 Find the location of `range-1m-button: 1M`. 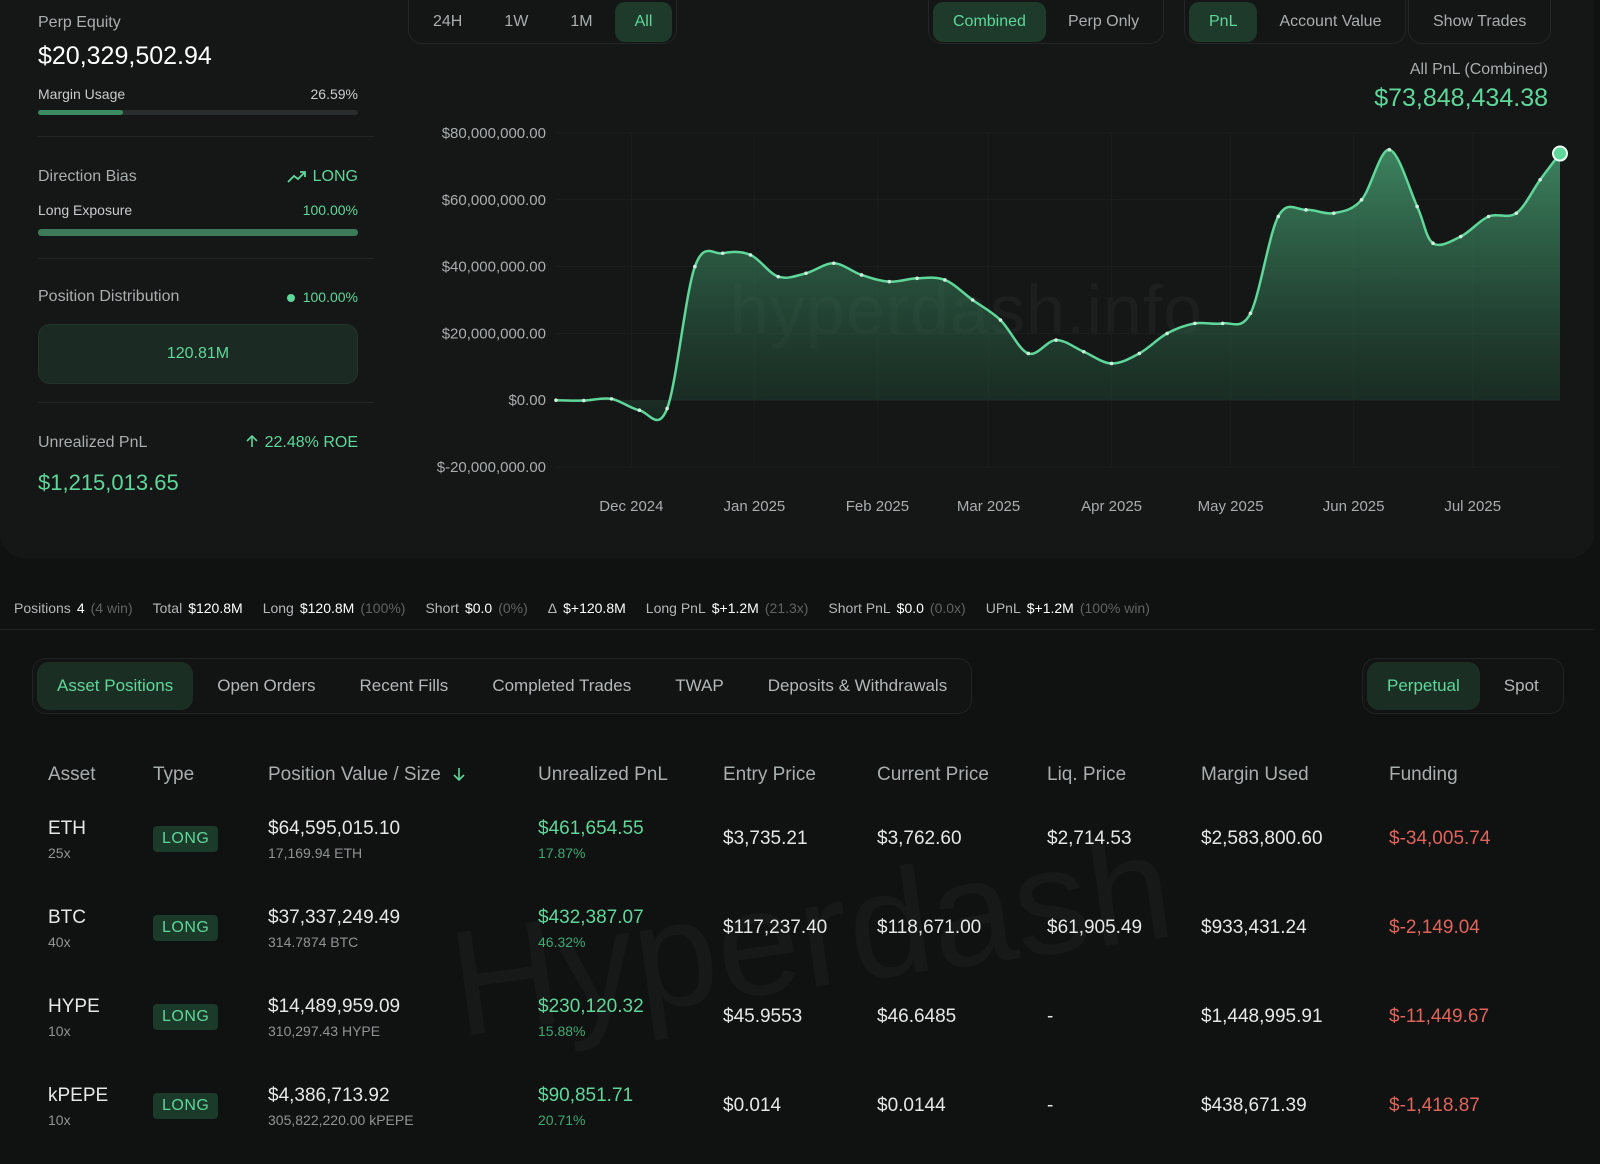

range-1m-button: 1M is located at coordinates (581, 21).